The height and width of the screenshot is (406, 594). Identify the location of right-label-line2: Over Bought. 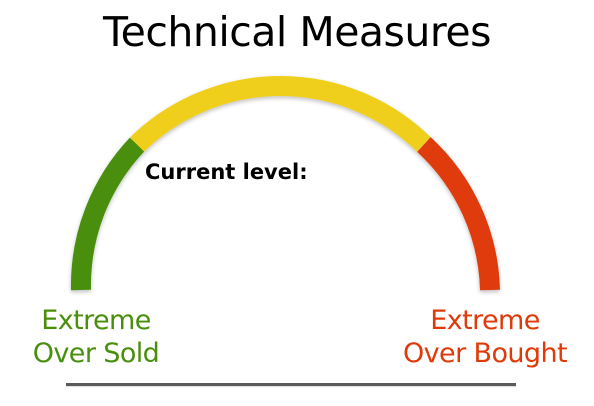
(485, 353).